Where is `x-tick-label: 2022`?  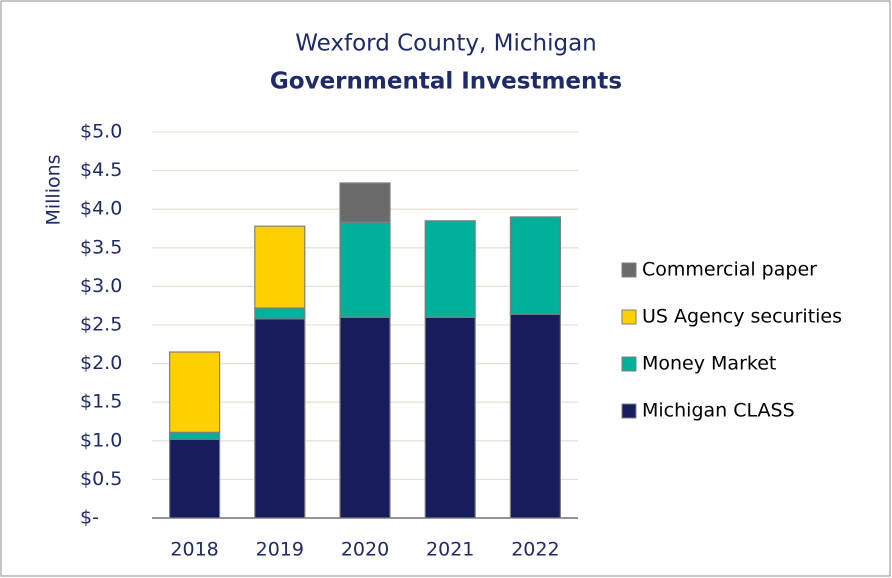 x-tick-label: 2022 is located at coordinates (535, 550).